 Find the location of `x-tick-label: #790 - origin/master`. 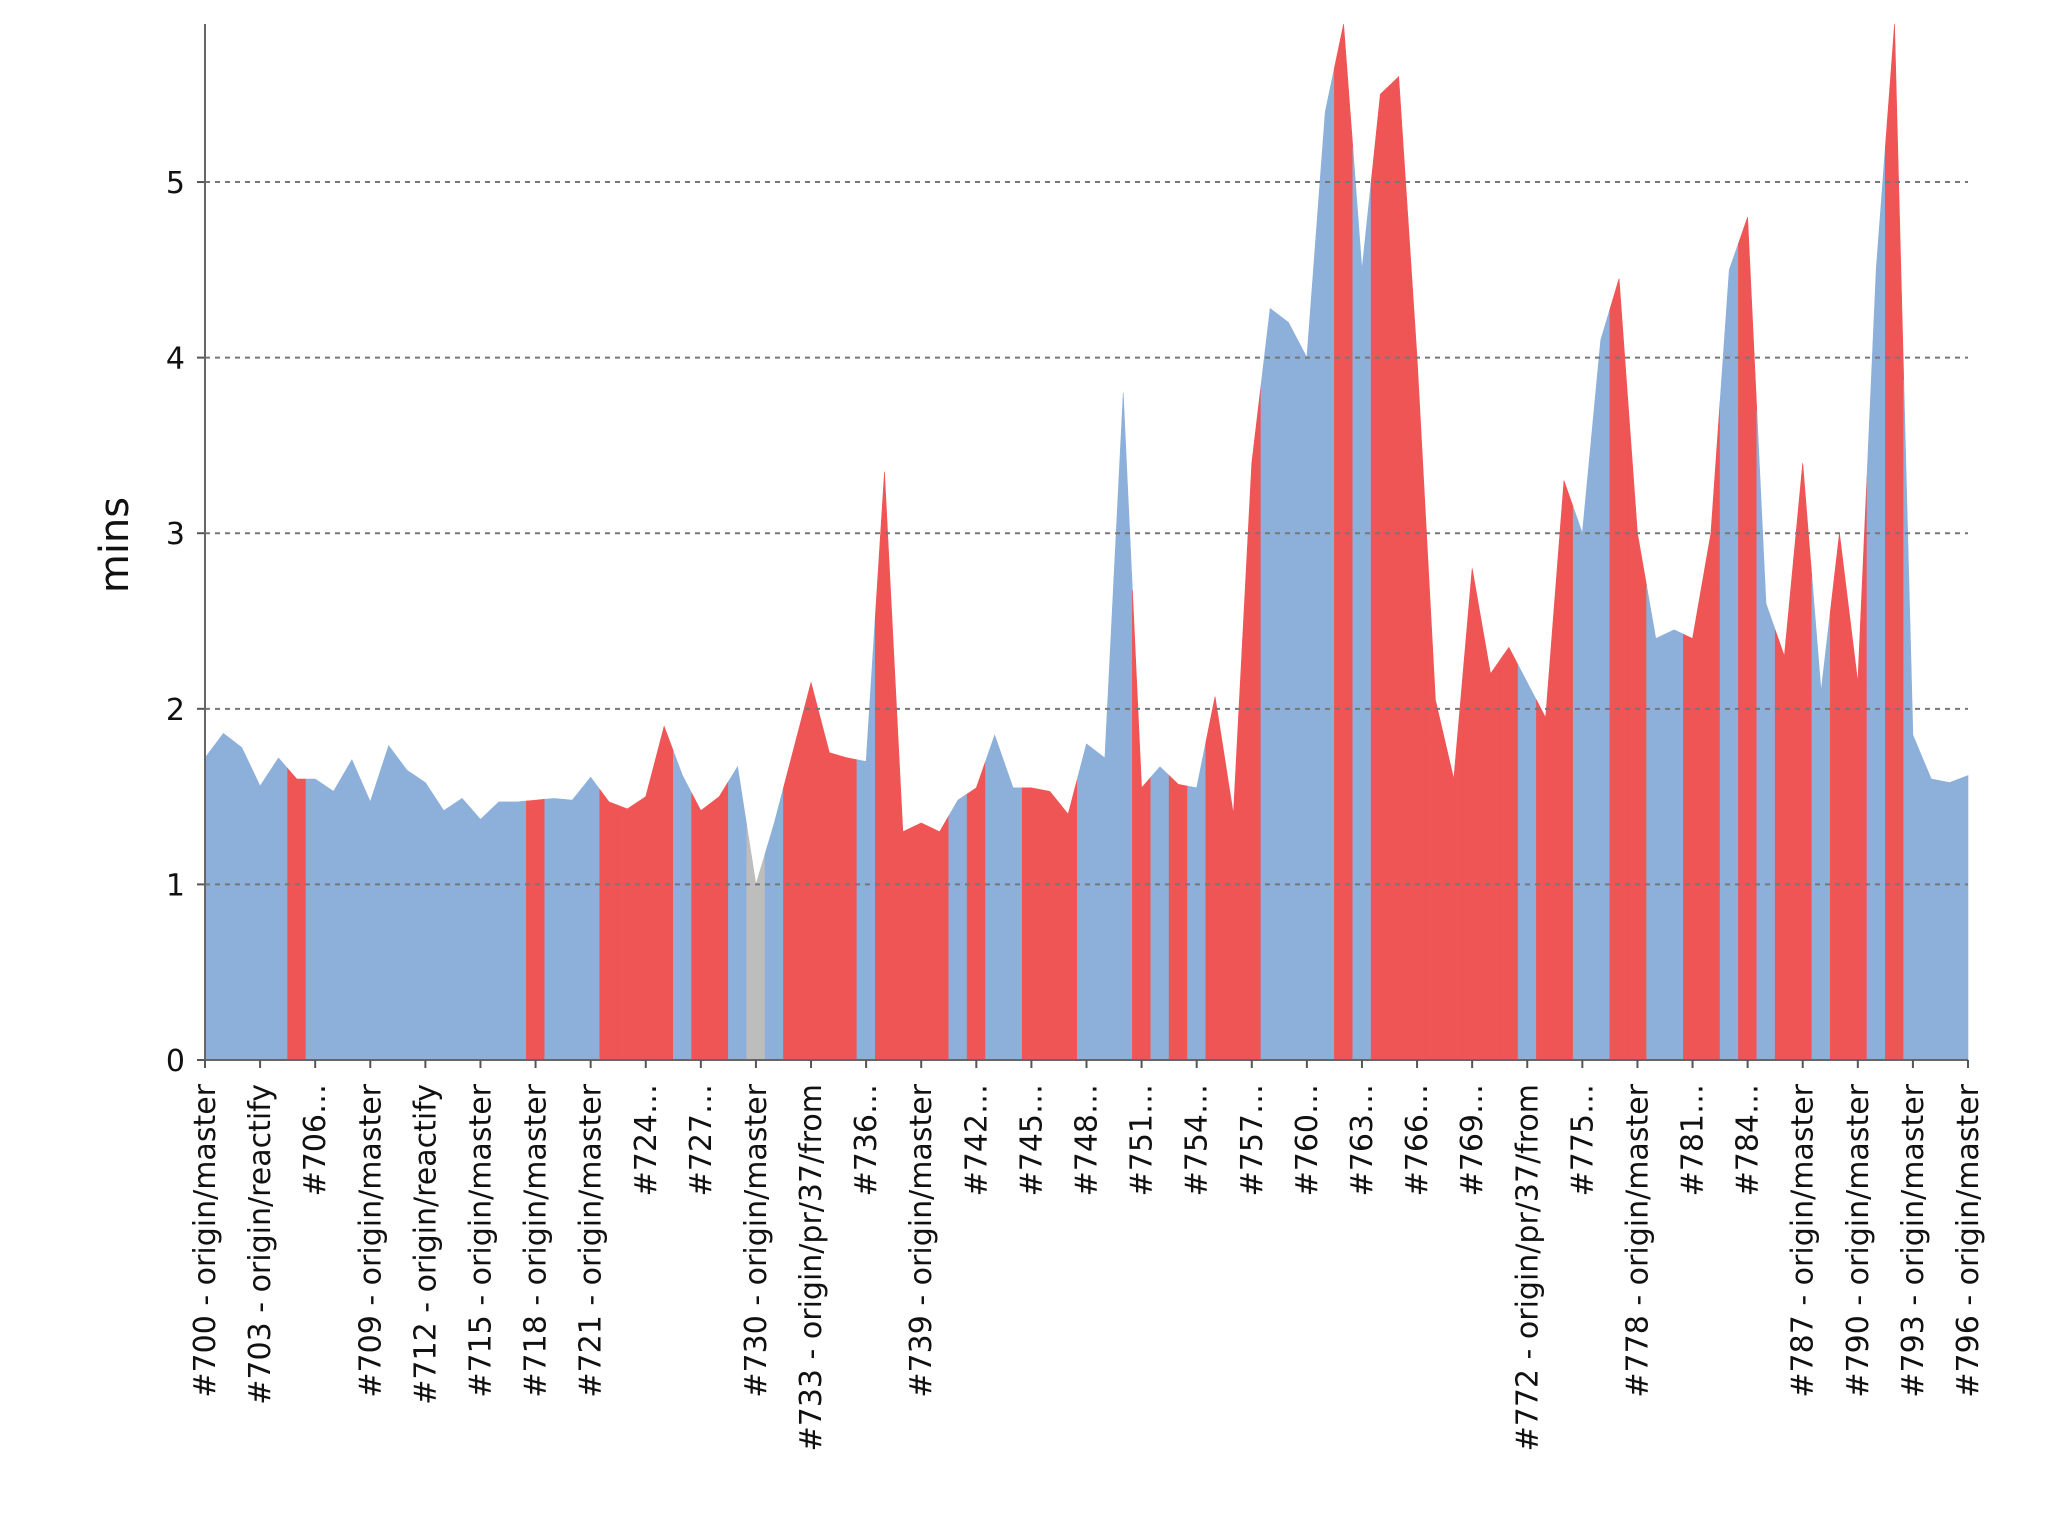

x-tick-label: #790 - origin/master is located at coordinates (1858, 1240).